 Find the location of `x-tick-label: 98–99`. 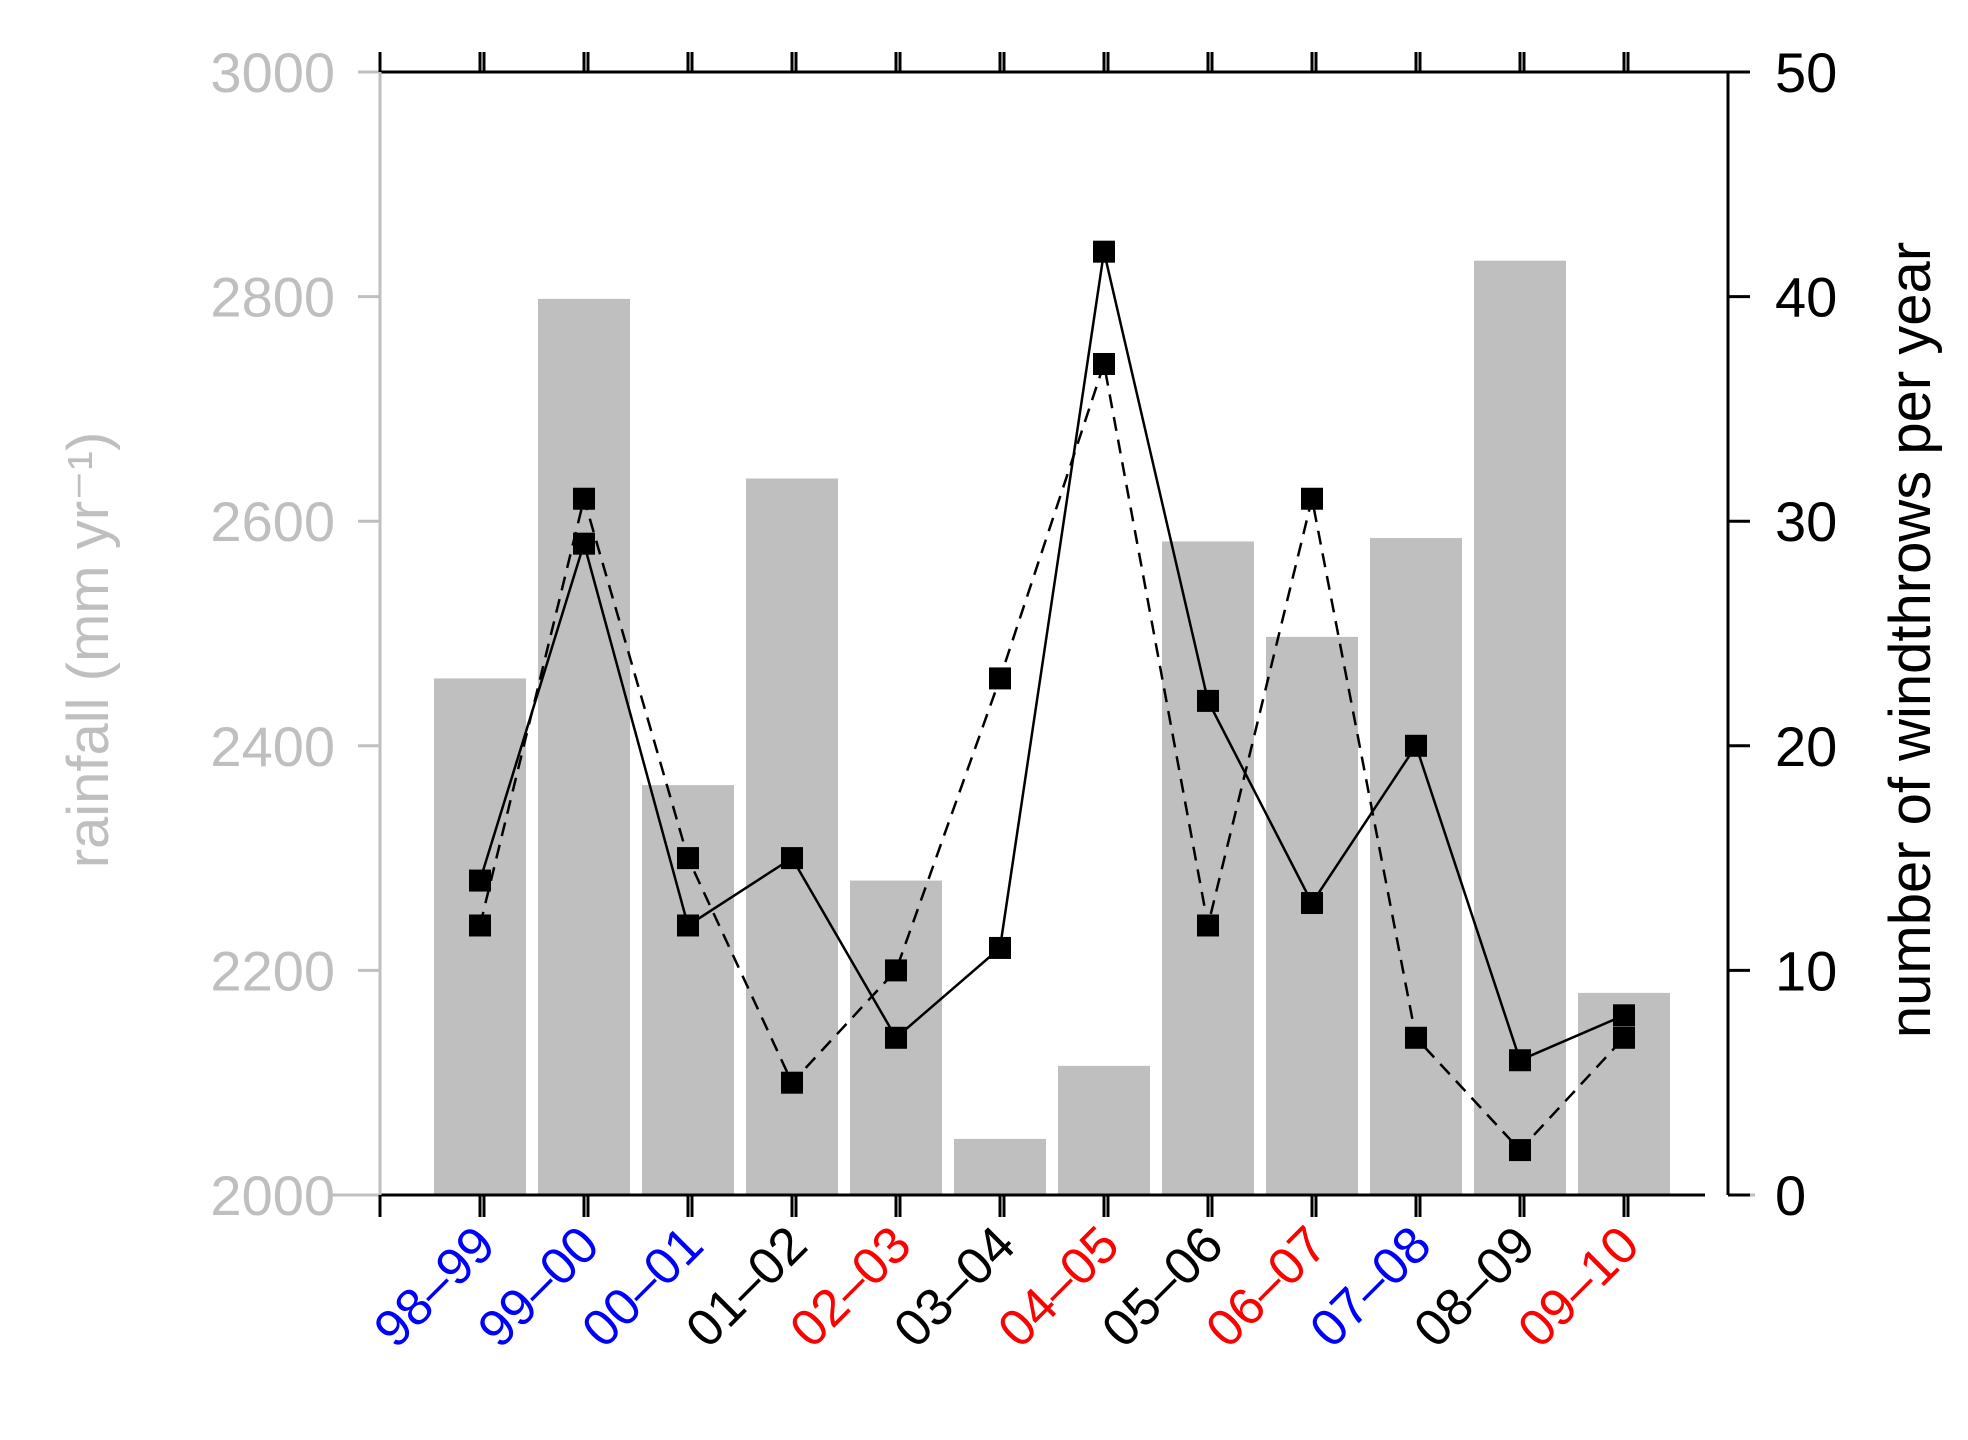

x-tick-label: 98–99 is located at coordinates (434, 1286).